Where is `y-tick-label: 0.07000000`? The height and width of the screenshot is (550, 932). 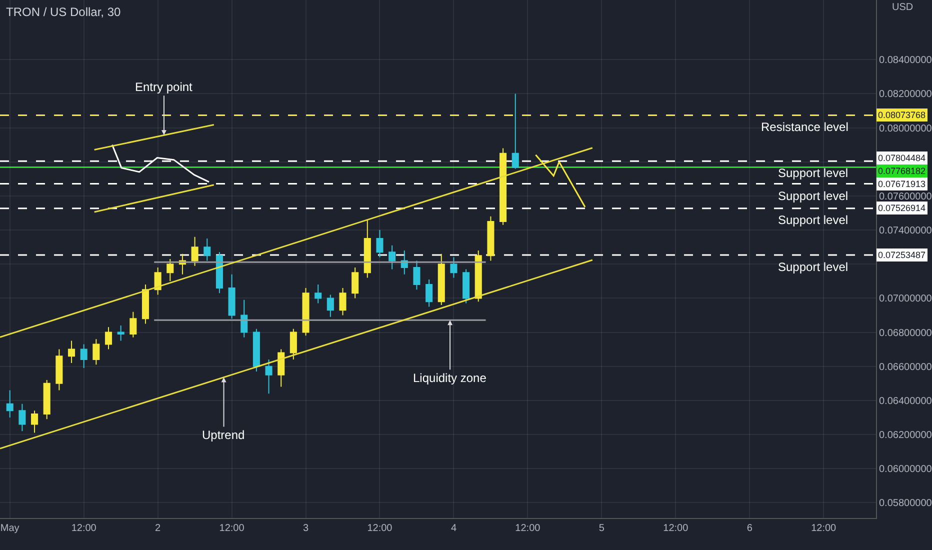
y-tick-label: 0.07000000 is located at coordinates (905, 299).